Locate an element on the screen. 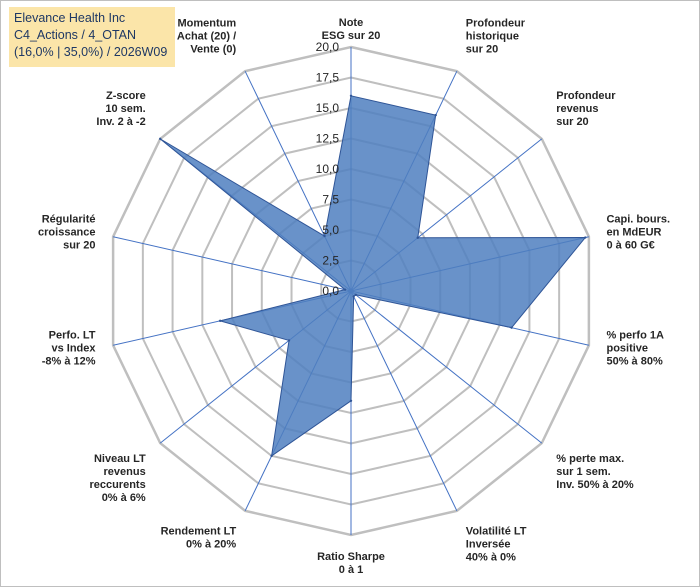 This screenshot has height=587, width=700. axis-label: Volatilité LT Inversée 40% à 0% is located at coordinates (496, 544).